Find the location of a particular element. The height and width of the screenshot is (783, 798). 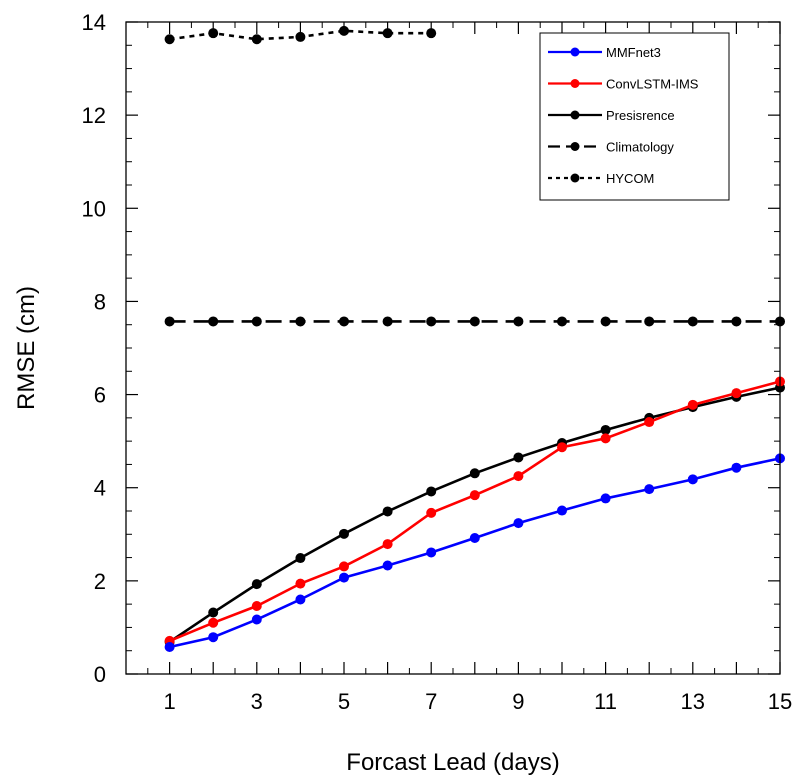

x-tick-label: 3 is located at coordinates (257, 701).